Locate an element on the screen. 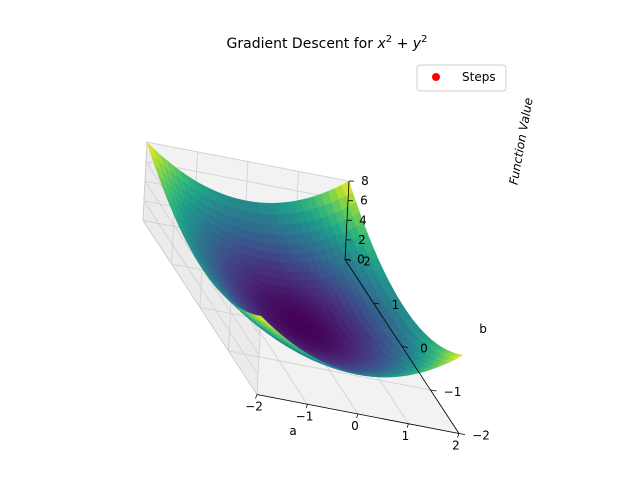 Image resolution: width=640 pixels, height=480 pixels. y-axis-label: b is located at coordinates (483, 329).